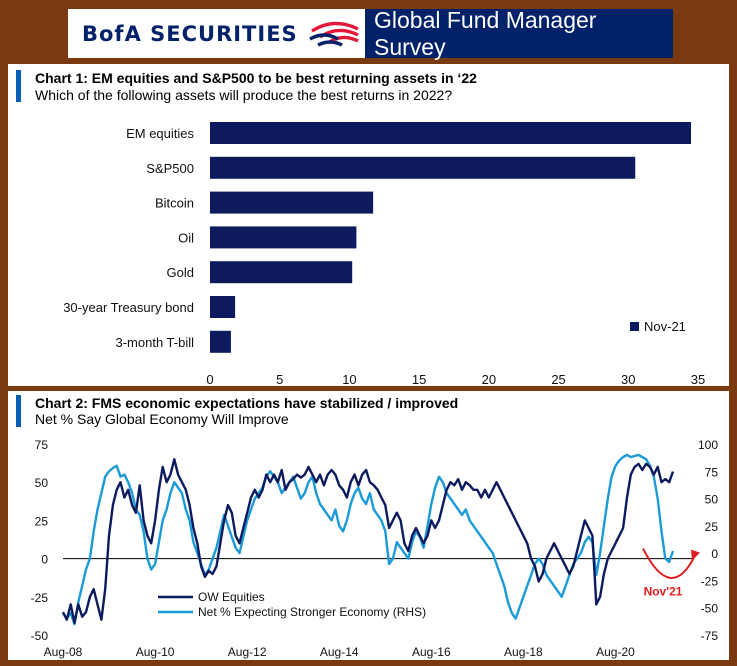  What do you see at coordinates (209, 379) in the screenshot?
I see `x-tick-label: 0` at bounding box center [209, 379].